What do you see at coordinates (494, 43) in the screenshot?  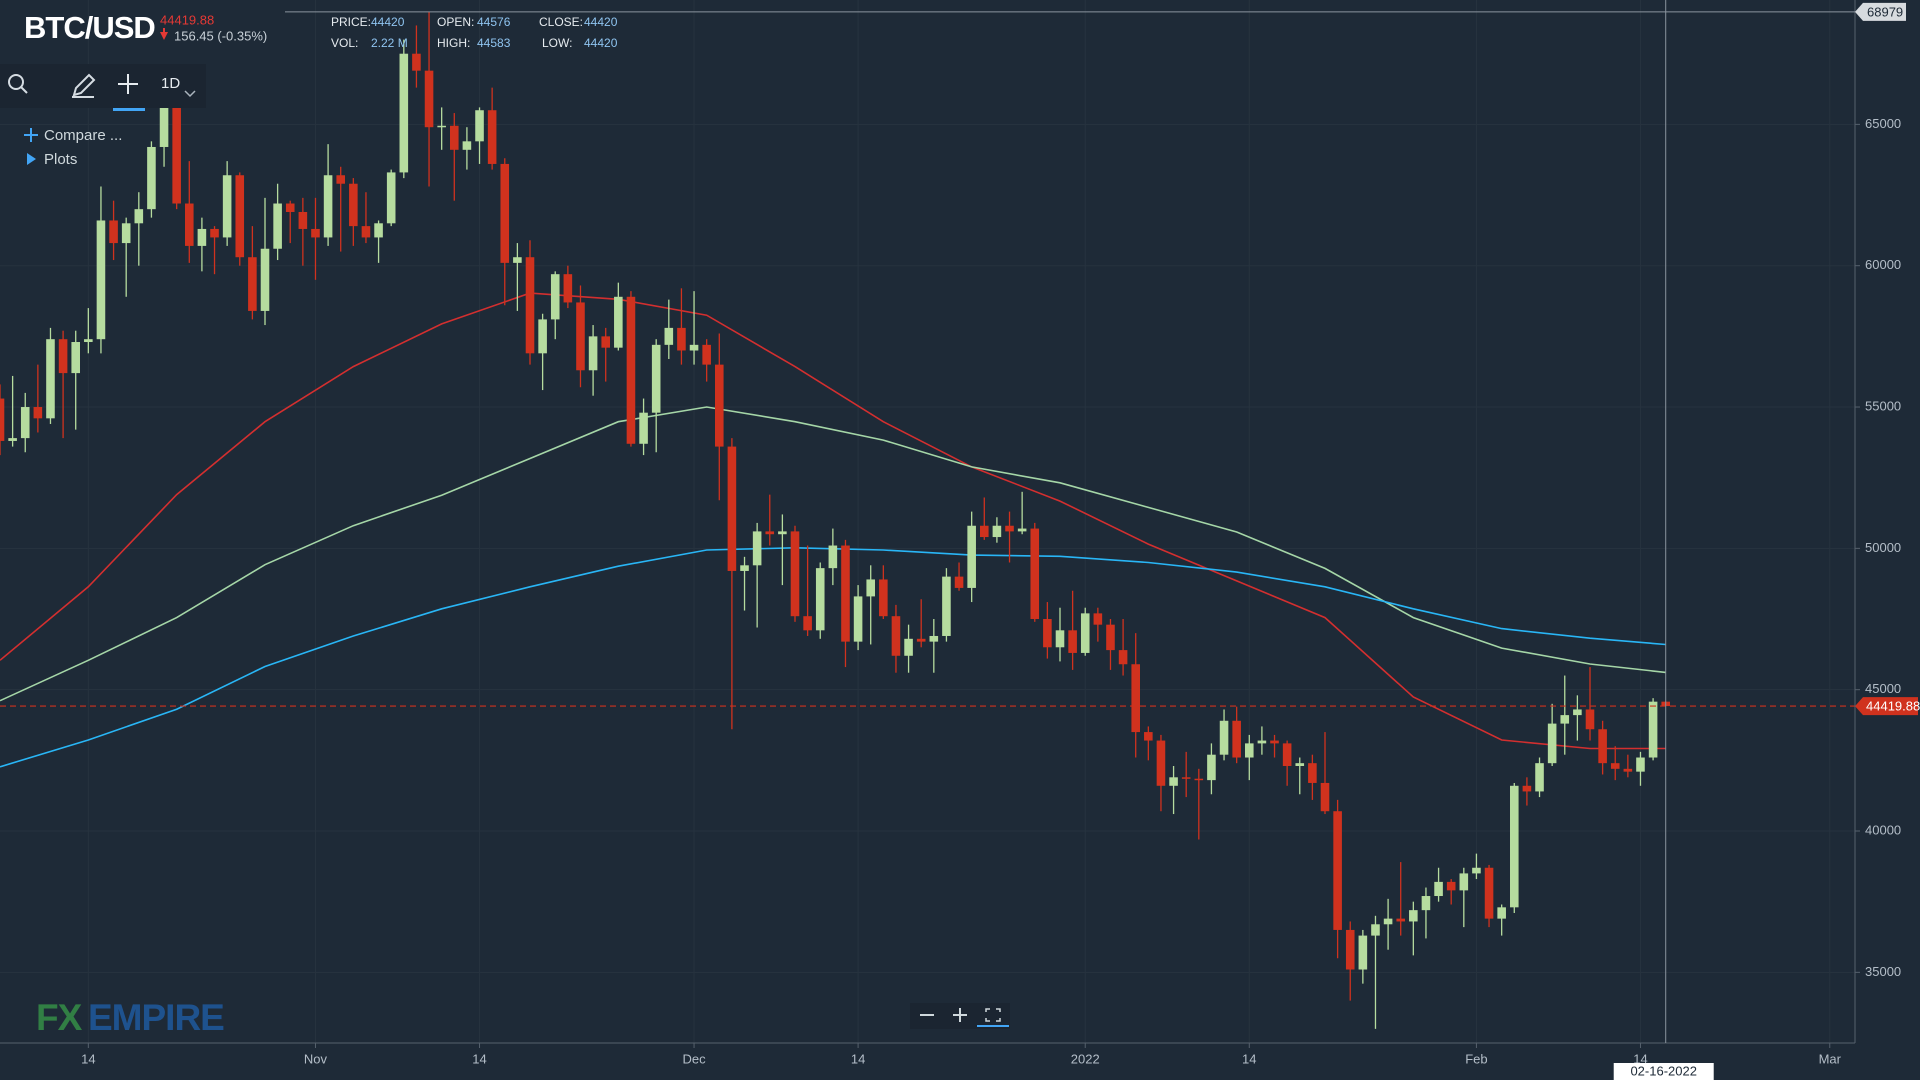 I see `info-value: 44583` at bounding box center [494, 43].